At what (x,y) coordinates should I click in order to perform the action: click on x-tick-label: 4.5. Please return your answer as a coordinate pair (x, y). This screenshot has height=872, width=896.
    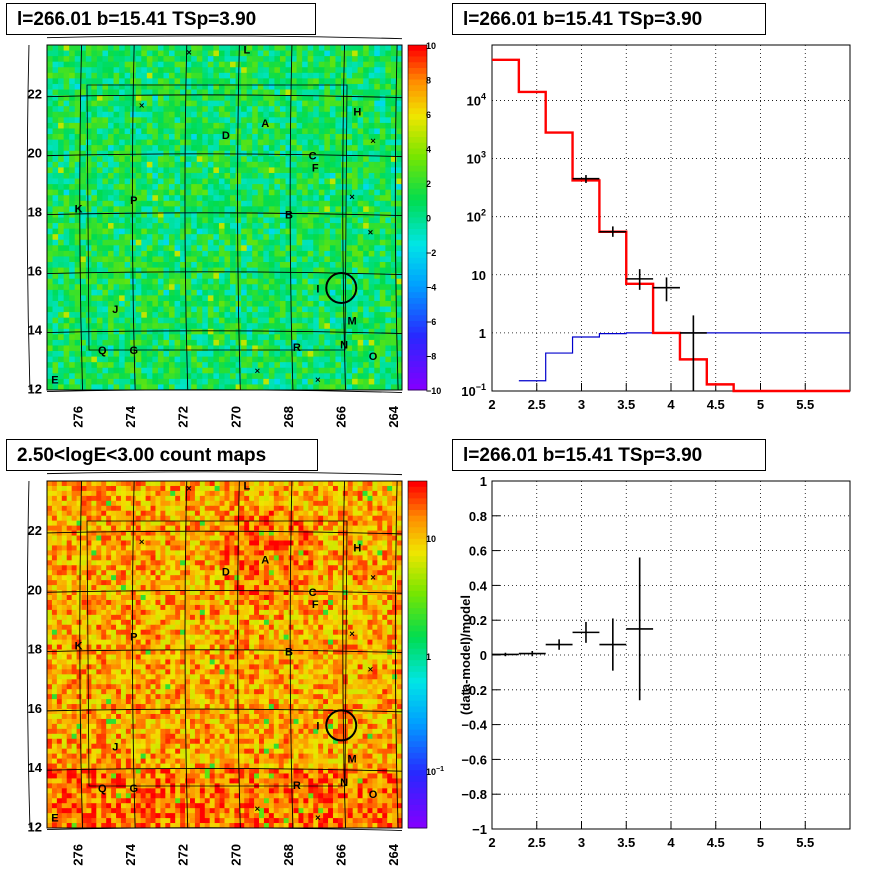
    Looking at the image, I should click on (716, 404).